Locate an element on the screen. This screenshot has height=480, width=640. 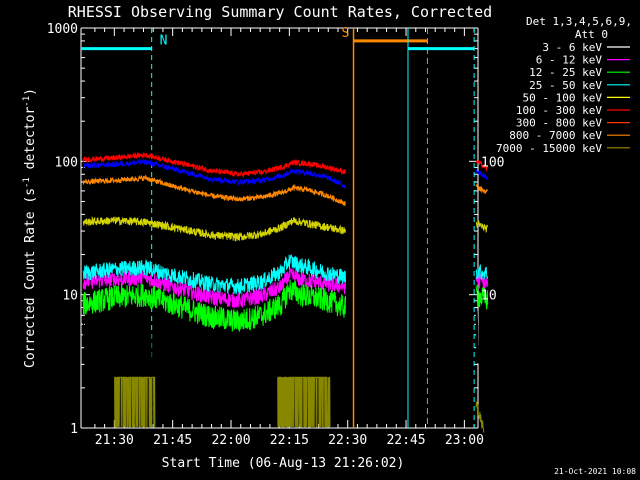
legend-entry-label: 300 - 800 keV is located at coordinates (559, 123).